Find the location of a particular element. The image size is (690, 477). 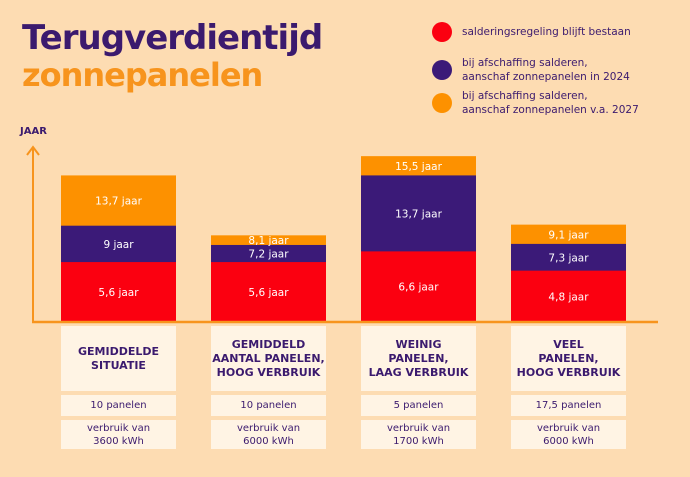

panels-count: 17,5 panelen is located at coordinates (568, 405).